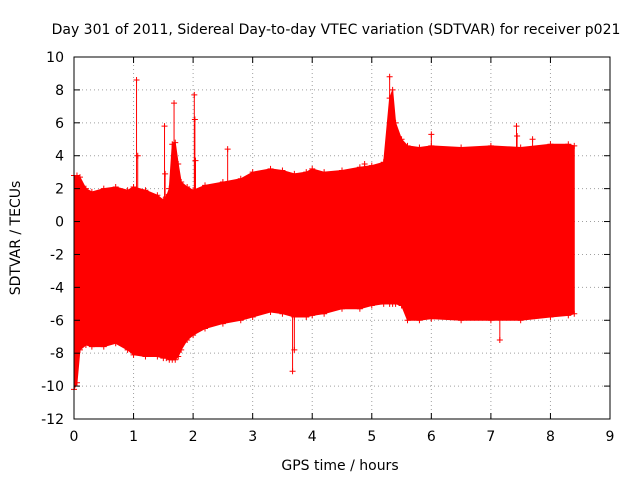  What do you see at coordinates (52, 387) in the screenshot?
I see `y-tick-label: -10` at bounding box center [52, 387].